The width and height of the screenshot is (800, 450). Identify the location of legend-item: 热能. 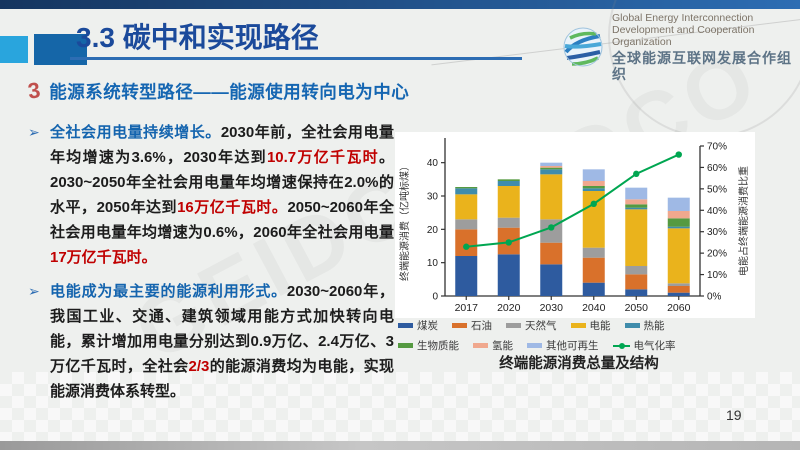
(644, 325).